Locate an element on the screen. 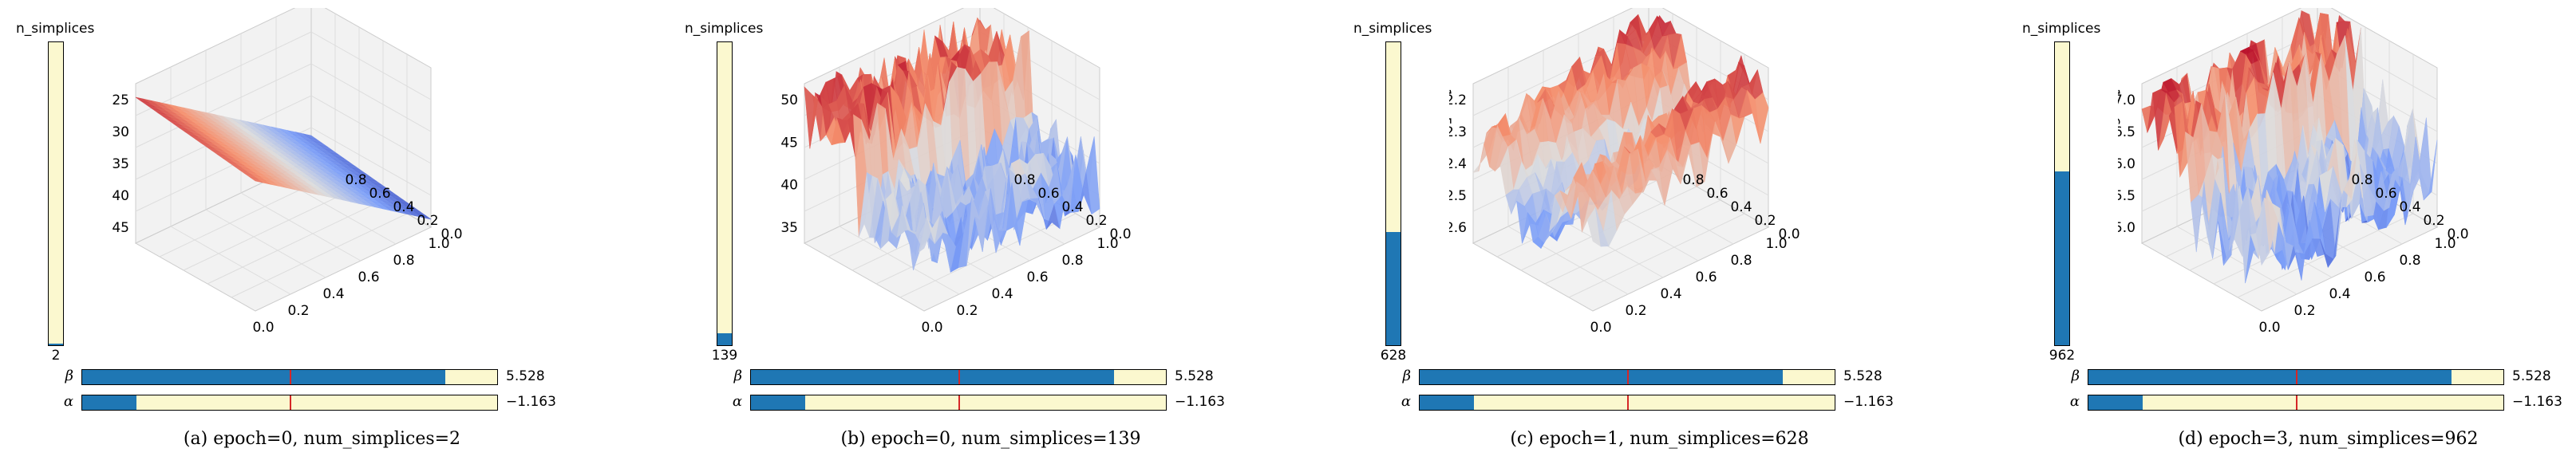 The width and height of the screenshot is (2576, 472). caption: (d) epoch=3, num_simplices=962 is located at coordinates (2328, 439).